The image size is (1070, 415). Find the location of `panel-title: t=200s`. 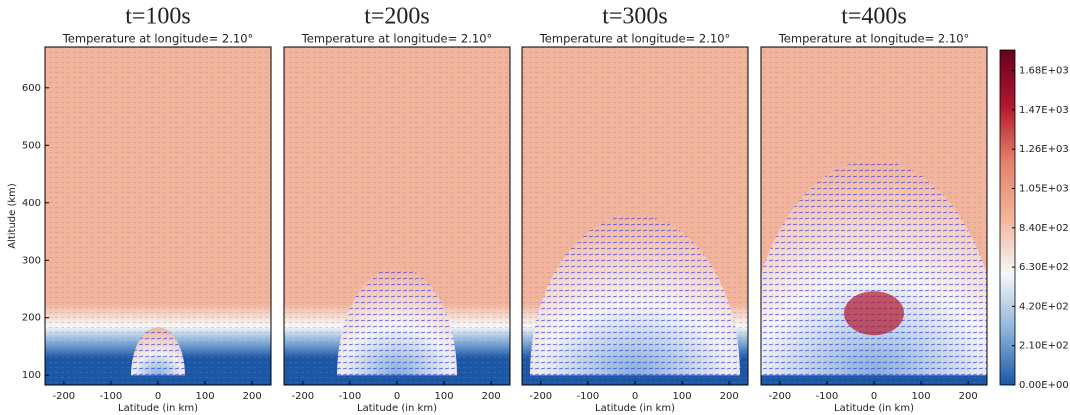

panel-title: t=200s is located at coordinates (397, 17).